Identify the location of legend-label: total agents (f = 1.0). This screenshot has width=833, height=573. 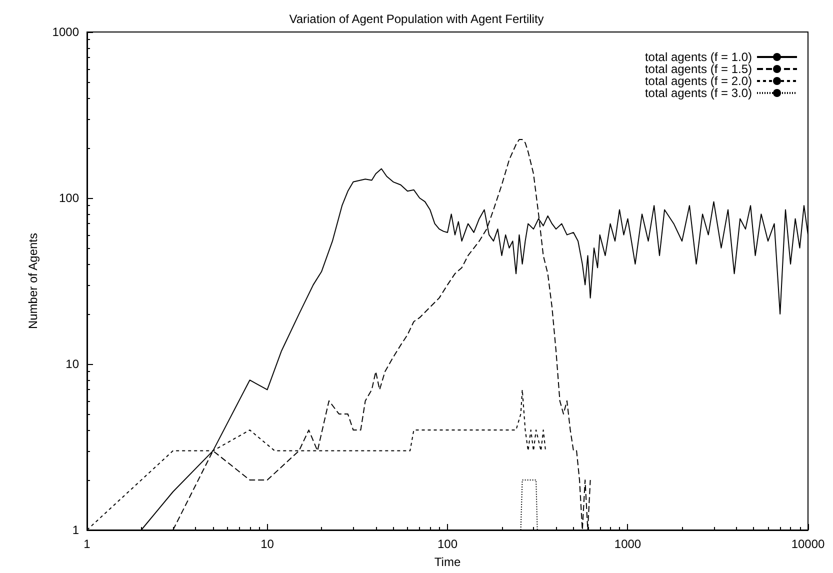
(698, 57).